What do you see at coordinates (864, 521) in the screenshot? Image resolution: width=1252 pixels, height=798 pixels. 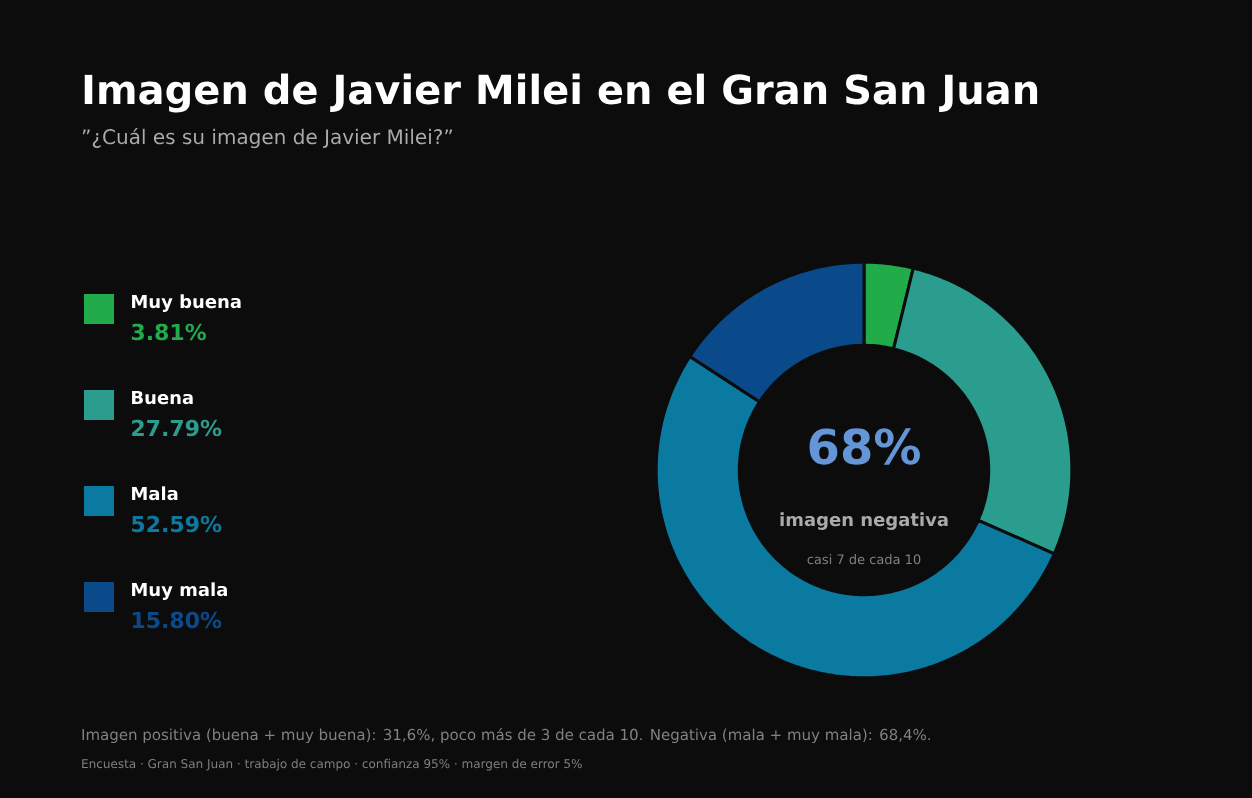 I see `text: imagen negativa` at bounding box center [864, 521].